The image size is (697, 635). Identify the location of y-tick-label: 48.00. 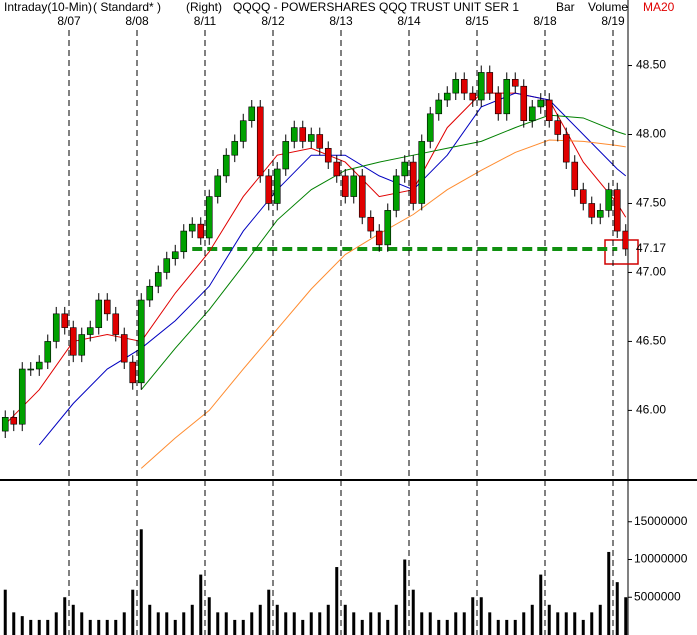
(651, 134).